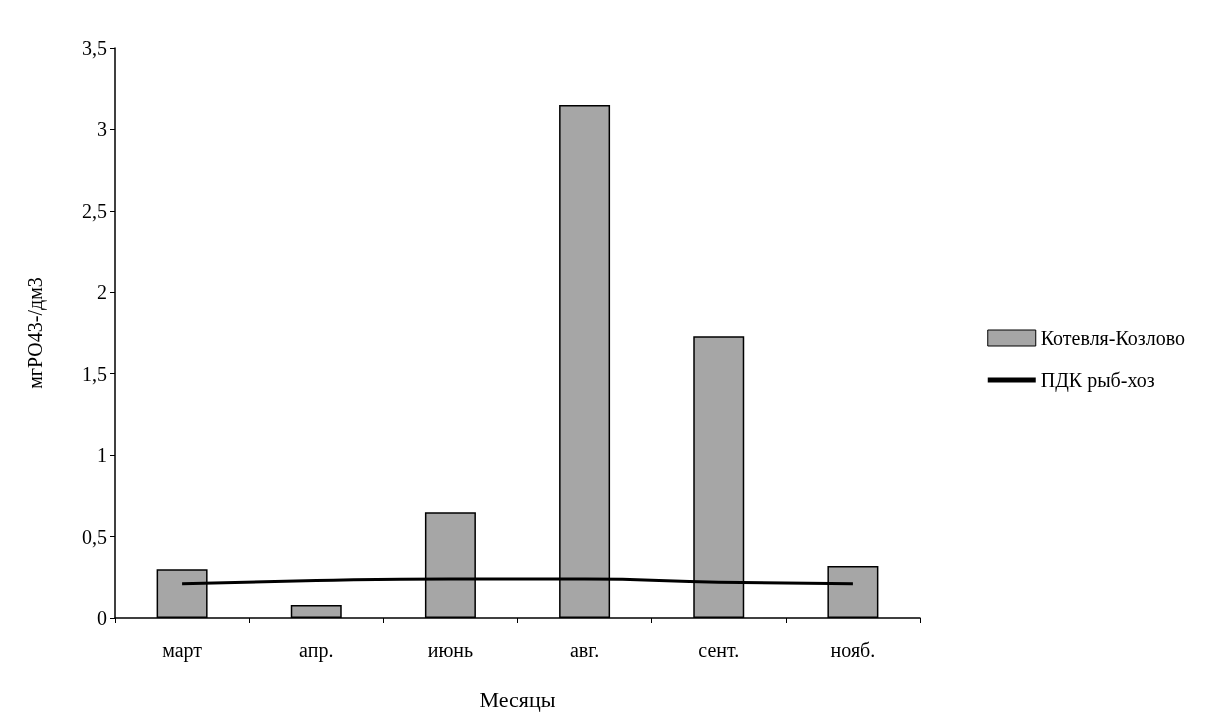 The image size is (1210, 718). What do you see at coordinates (719, 650) in the screenshot?
I see `x-tick-label: сент.` at bounding box center [719, 650].